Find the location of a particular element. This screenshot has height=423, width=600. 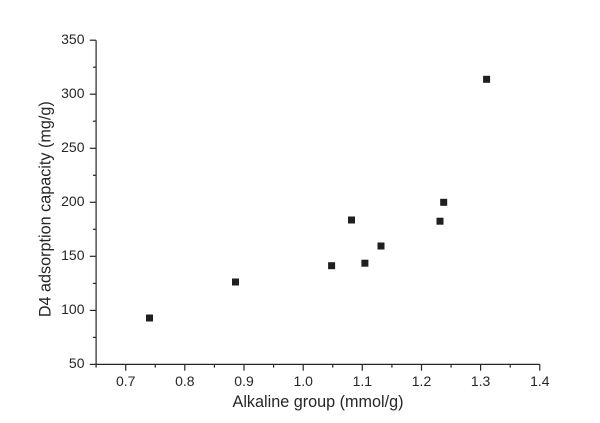

svg-text: 1.0 is located at coordinates (303, 381).